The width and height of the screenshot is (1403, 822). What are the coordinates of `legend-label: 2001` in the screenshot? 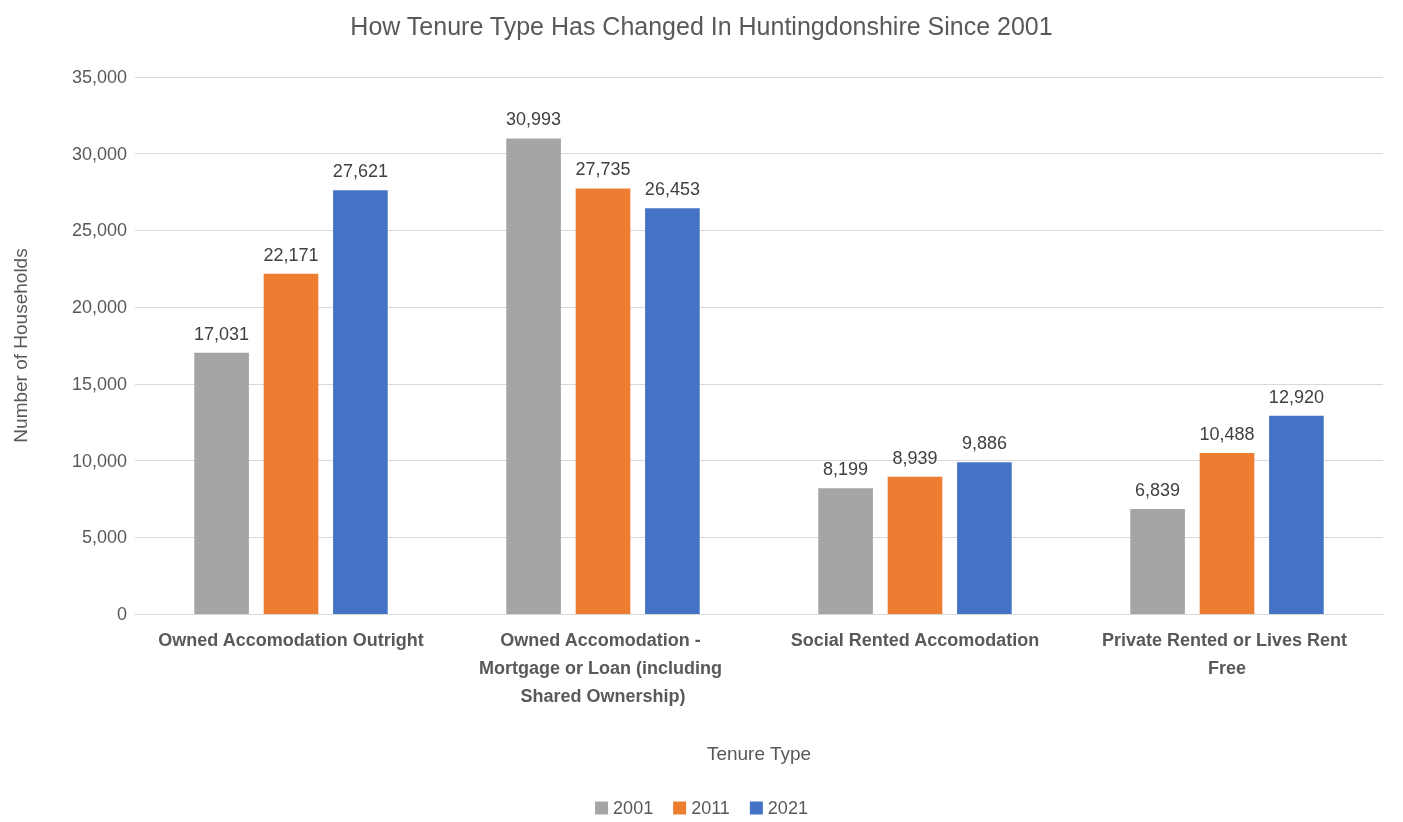 It's located at (633, 808).